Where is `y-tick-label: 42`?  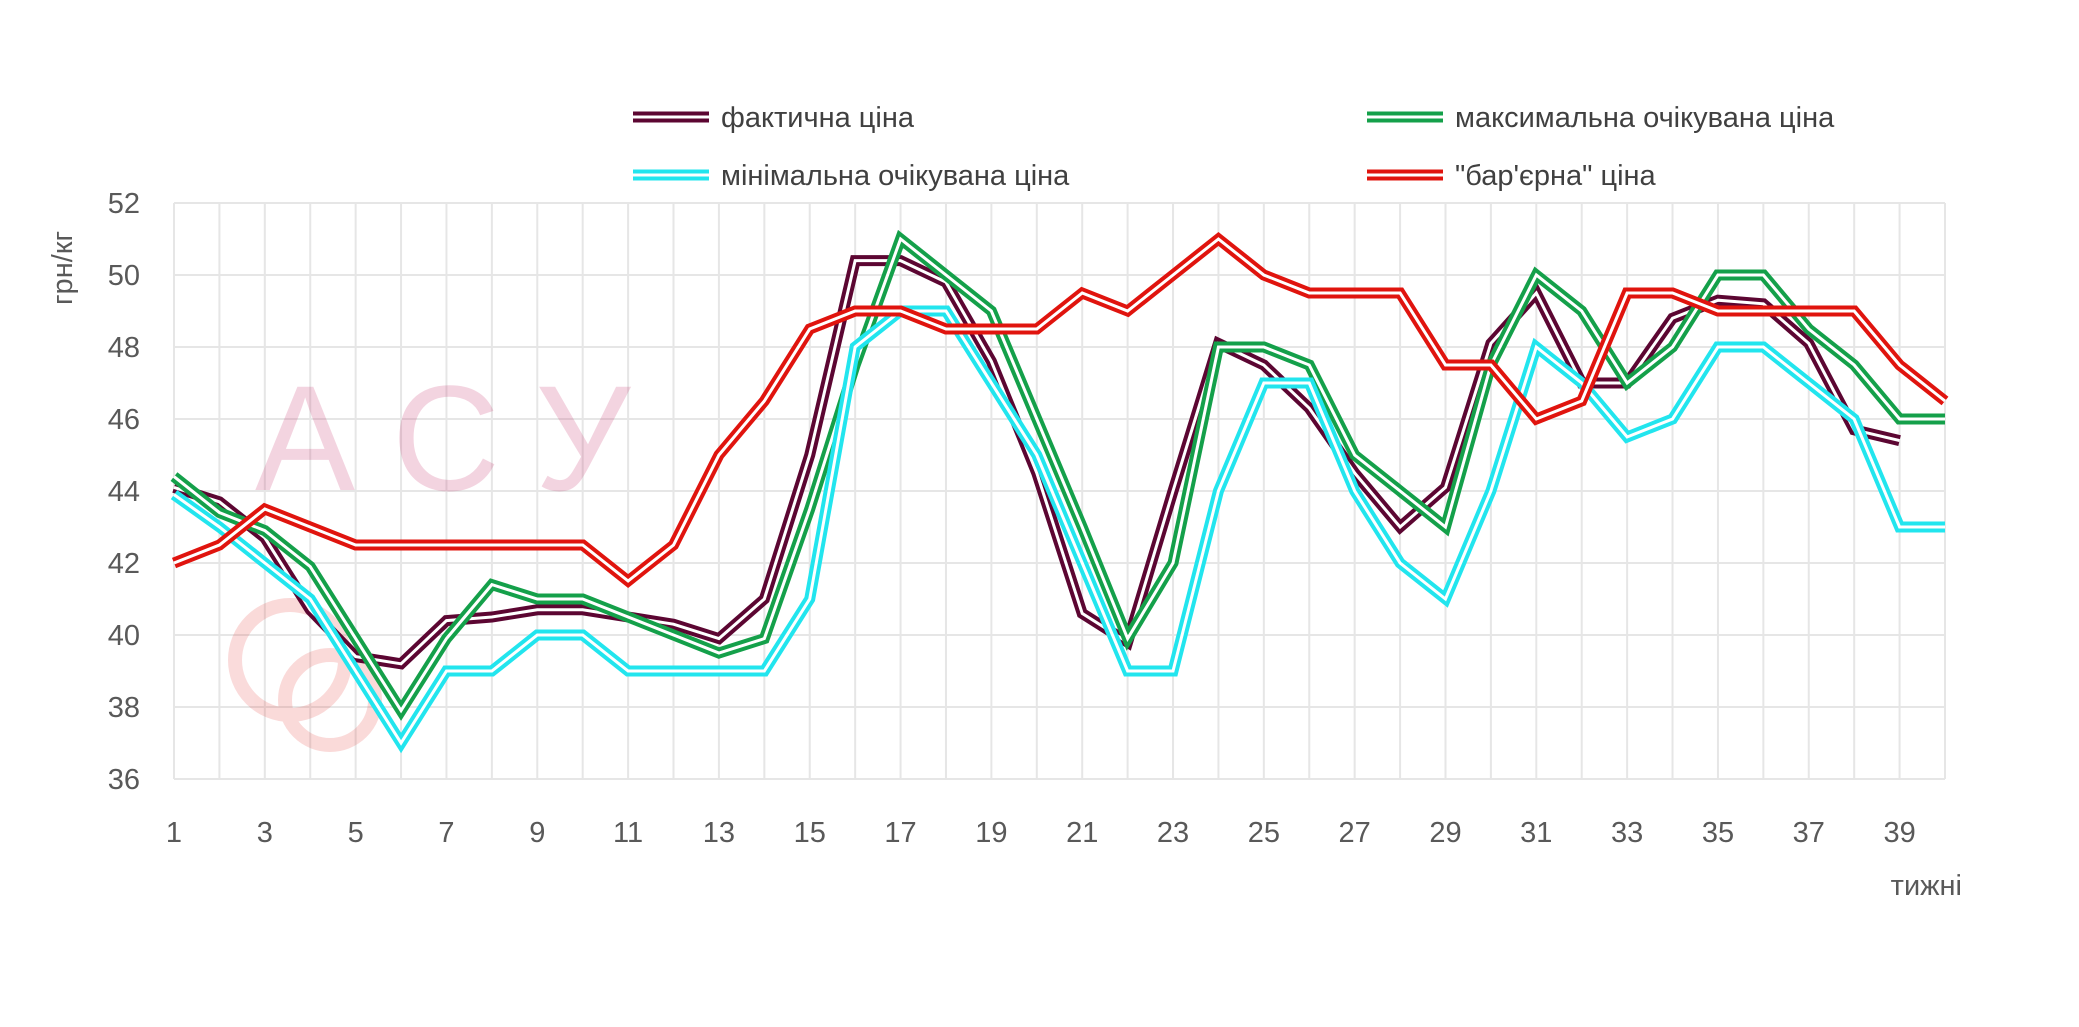 y-tick-label: 42 is located at coordinates (124, 564).